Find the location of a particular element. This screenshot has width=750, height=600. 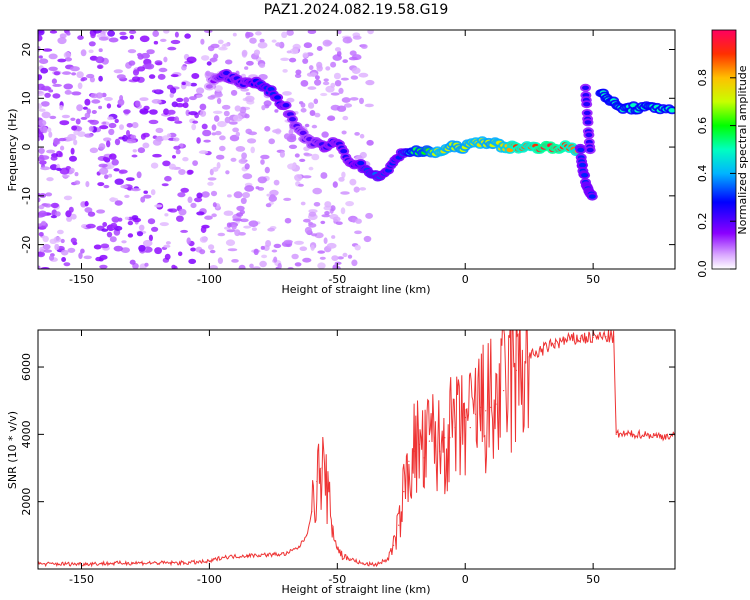

snr-y-label: SNR (10 * v/v) is located at coordinates (12, 450).